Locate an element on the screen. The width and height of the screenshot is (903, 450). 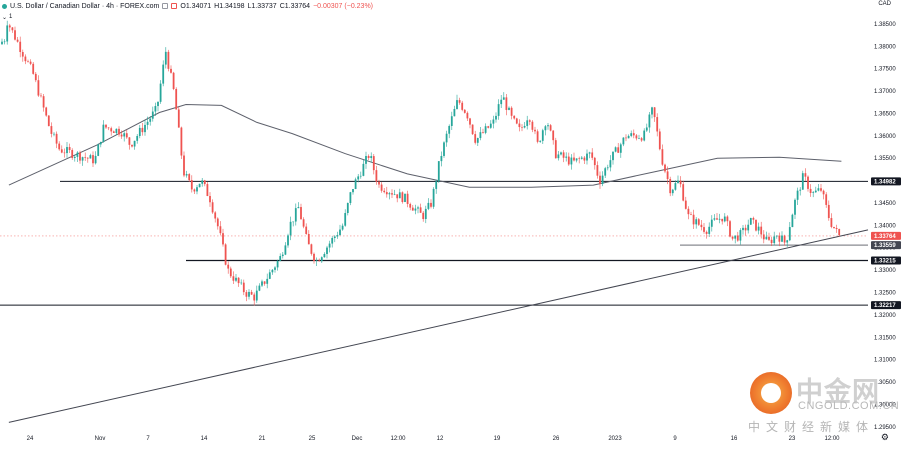
chevron-down-icon: ⌄ is located at coordinates (5, 17).